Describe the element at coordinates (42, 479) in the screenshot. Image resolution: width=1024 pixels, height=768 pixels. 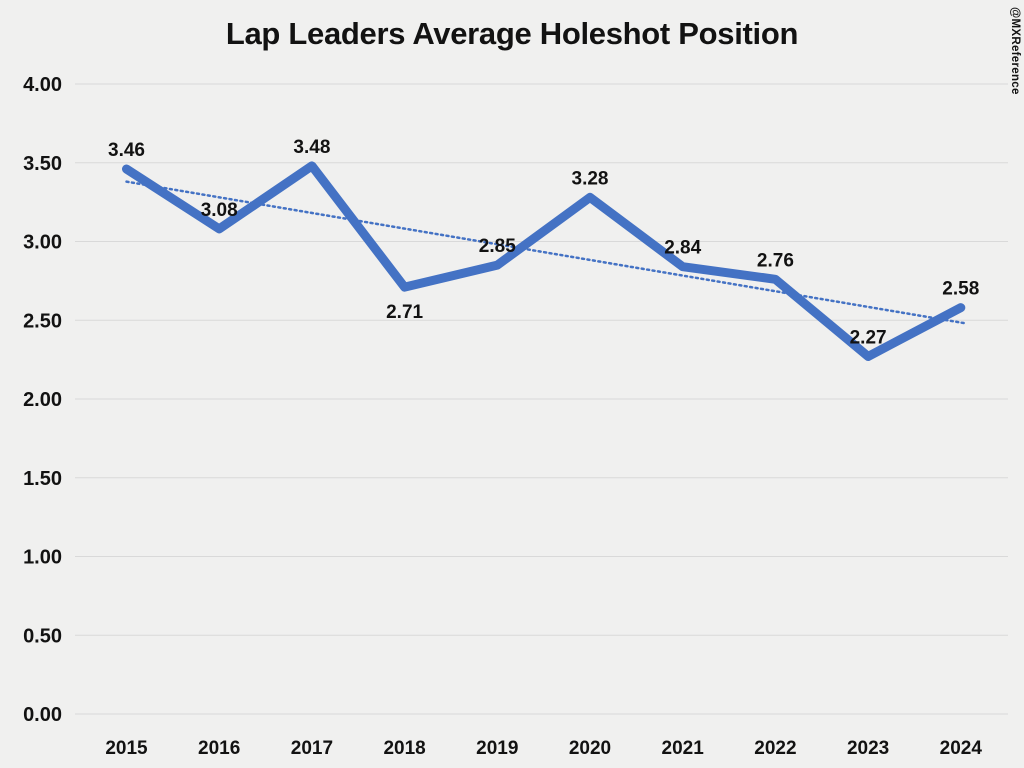
I see `y-tick-label: 1.50` at that location.